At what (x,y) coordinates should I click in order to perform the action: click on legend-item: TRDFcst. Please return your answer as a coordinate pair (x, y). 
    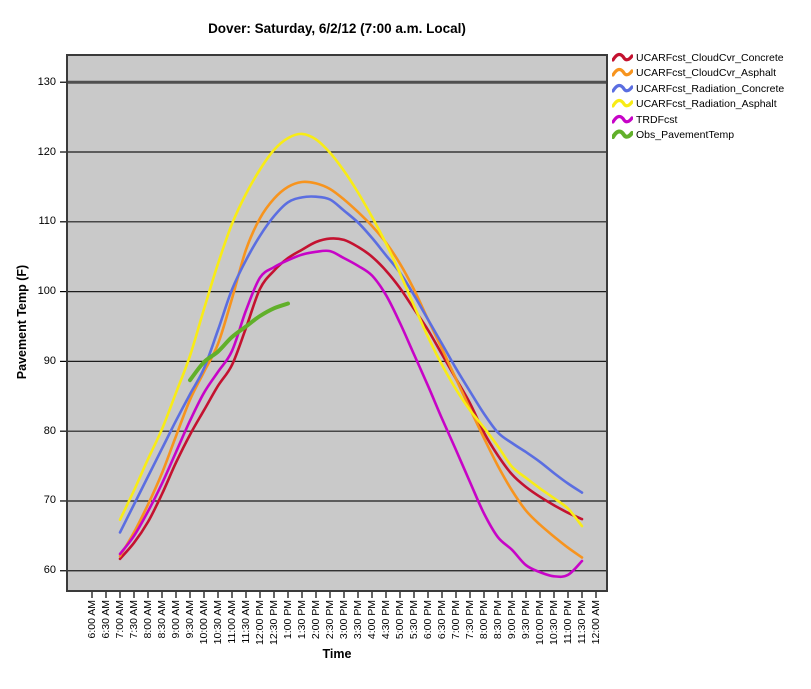
    Looking at the image, I should click on (709, 120).